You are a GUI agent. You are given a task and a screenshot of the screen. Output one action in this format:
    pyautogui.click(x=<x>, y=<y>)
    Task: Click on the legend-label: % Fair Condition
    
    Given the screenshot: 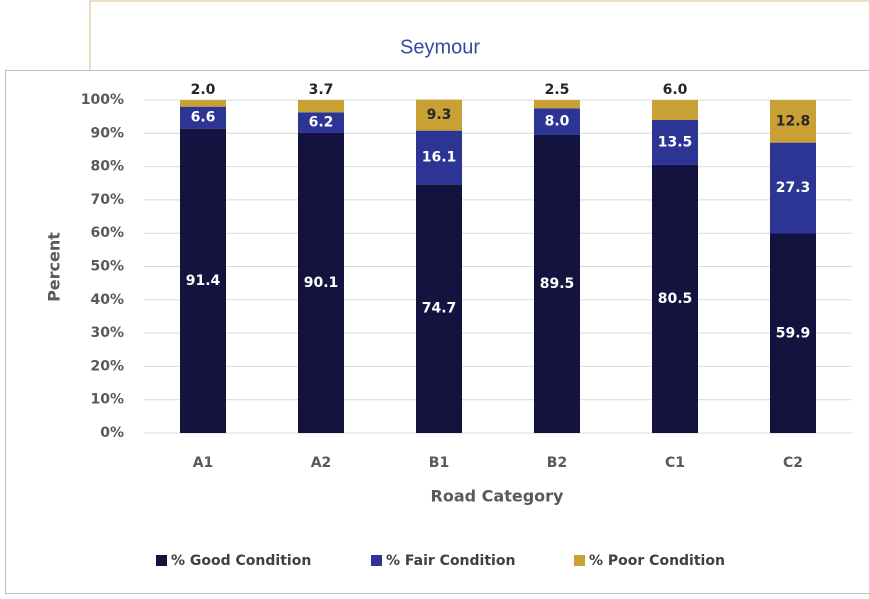 What is the action you would take?
    pyautogui.click(x=450, y=561)
    